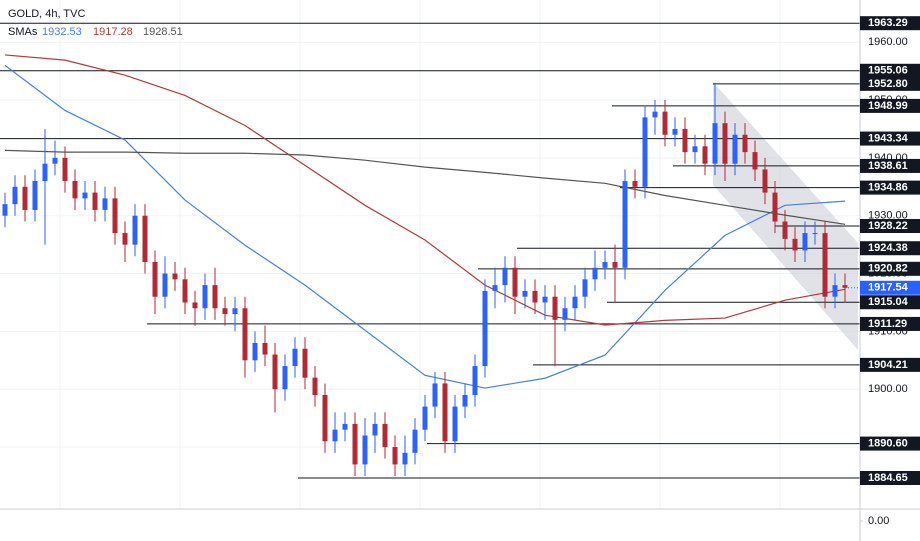 The width and height of the screenshot is (920, 541). I want to click on y-tick-label: 1900.00, so click(888, 389).